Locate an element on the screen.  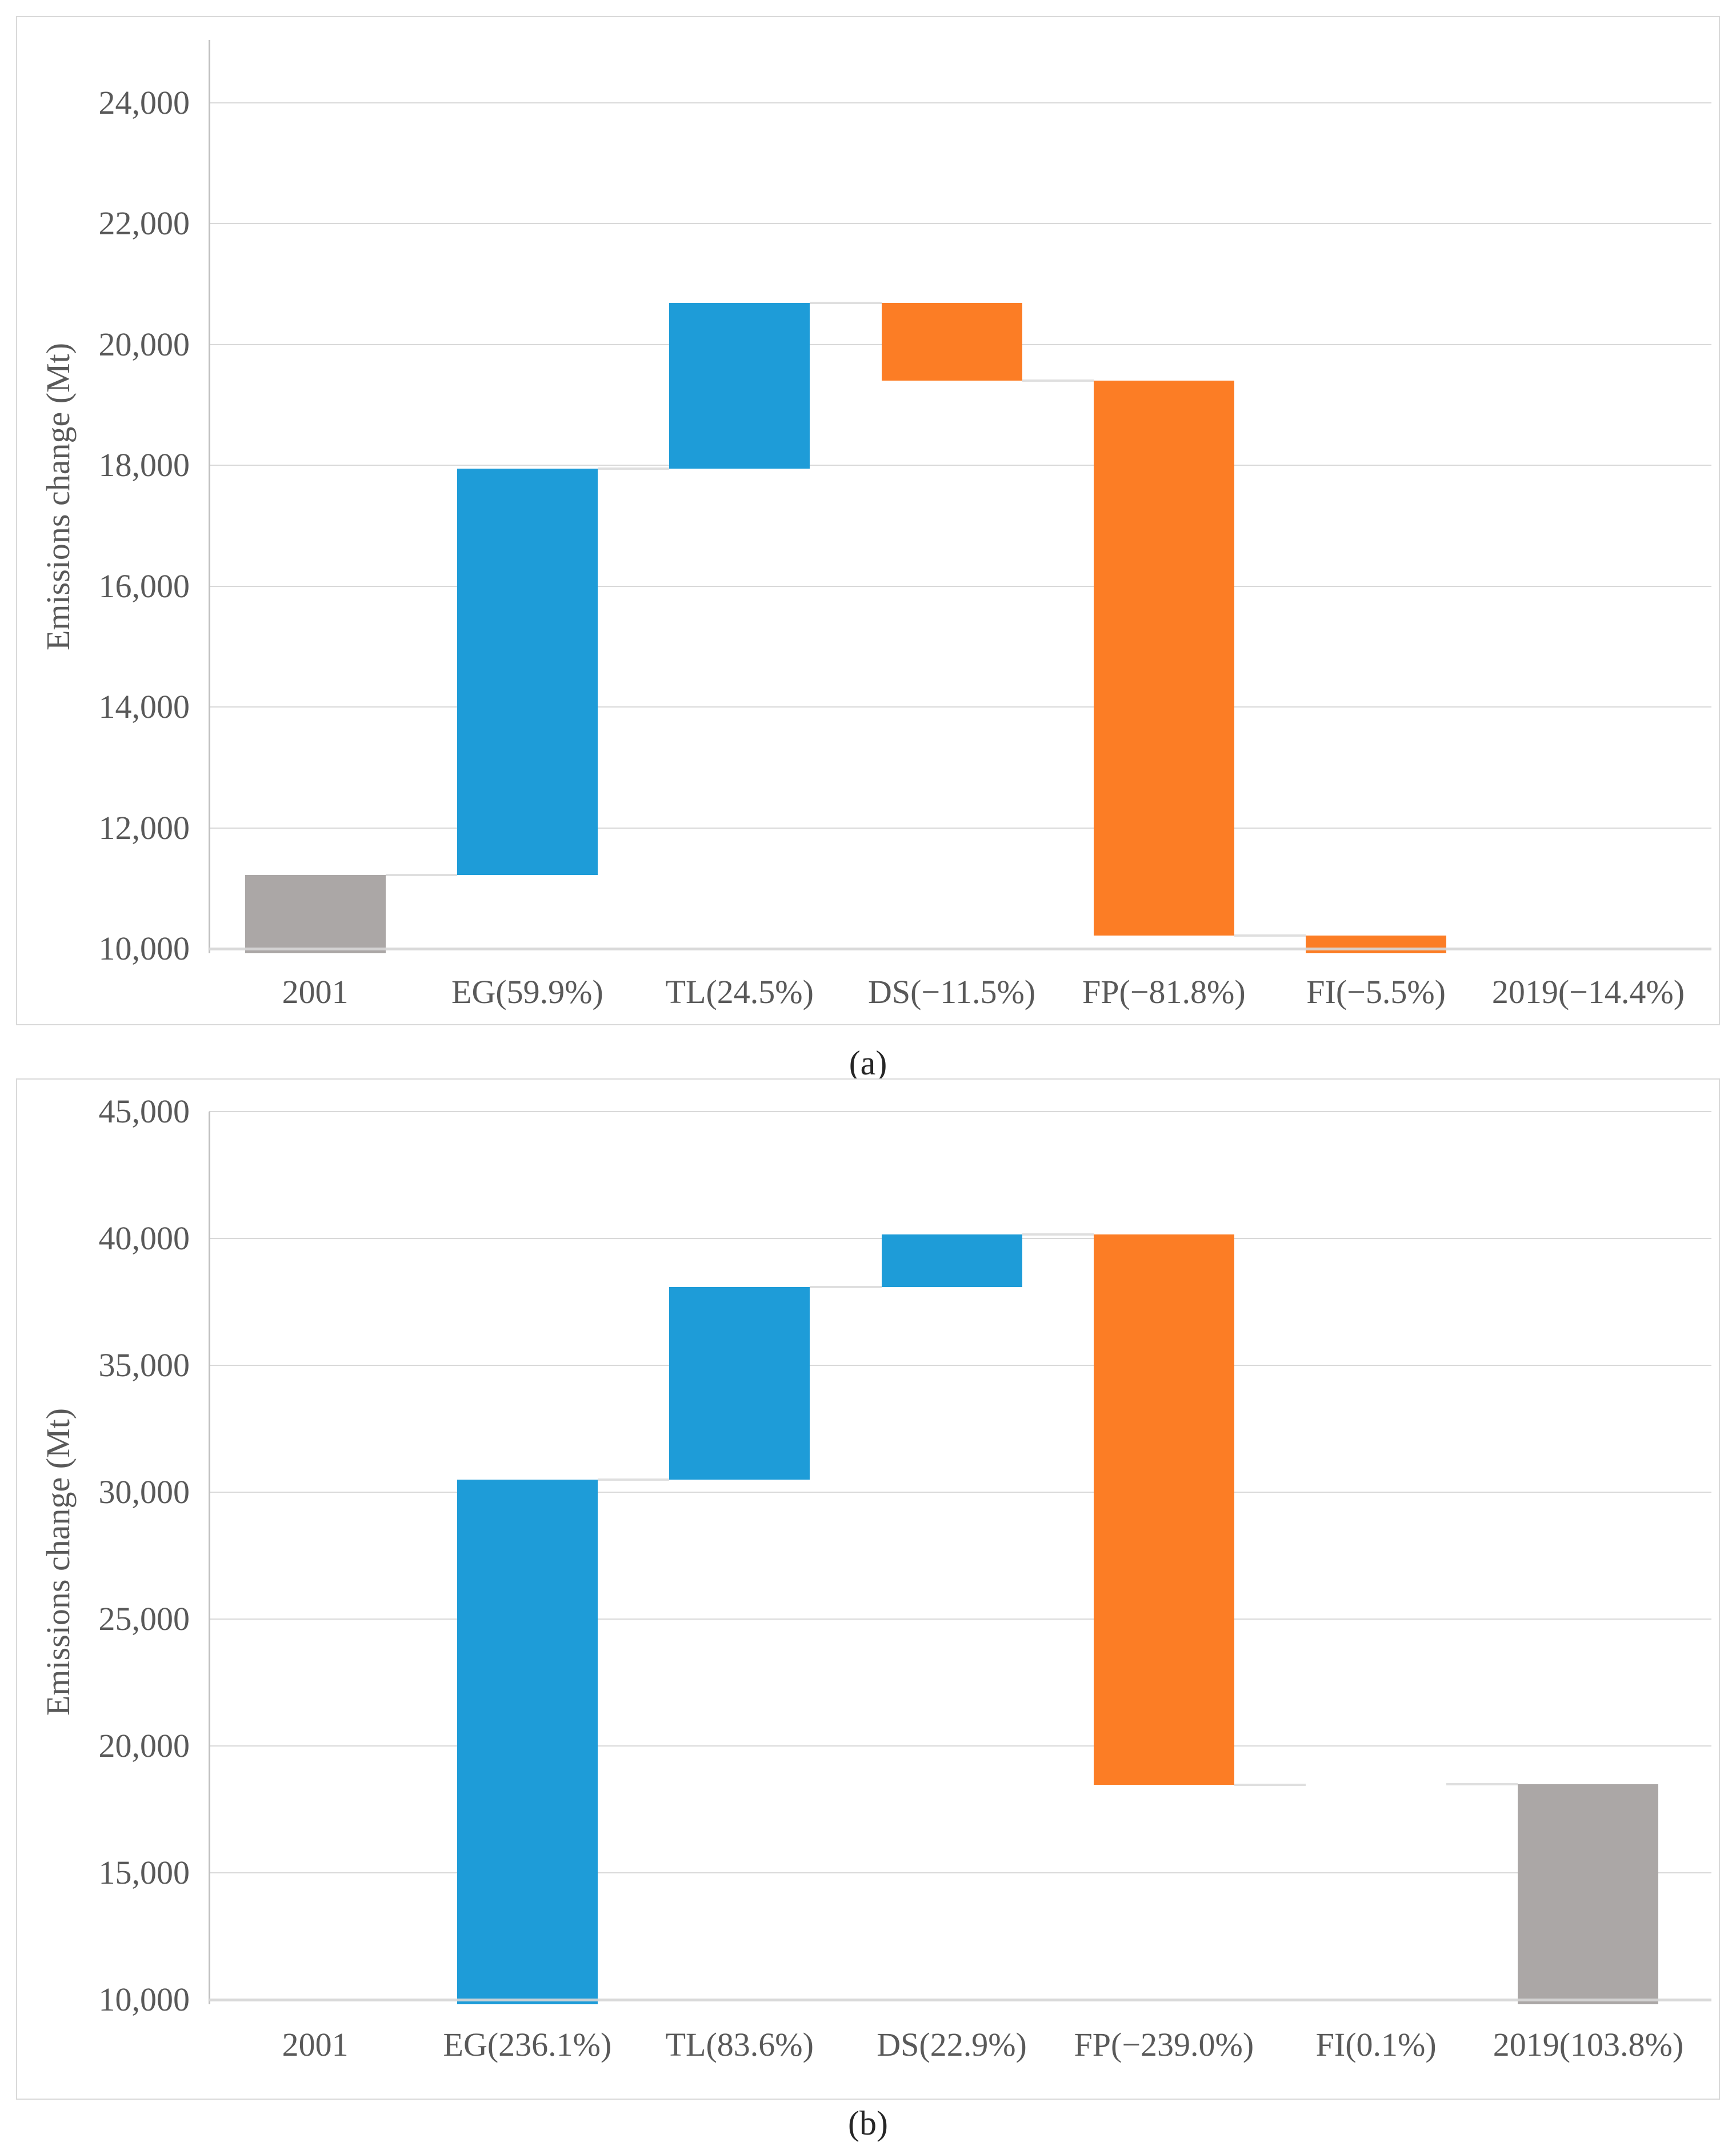
y-axis-tick-label: 18,000 is located at coordinates (144, 464).